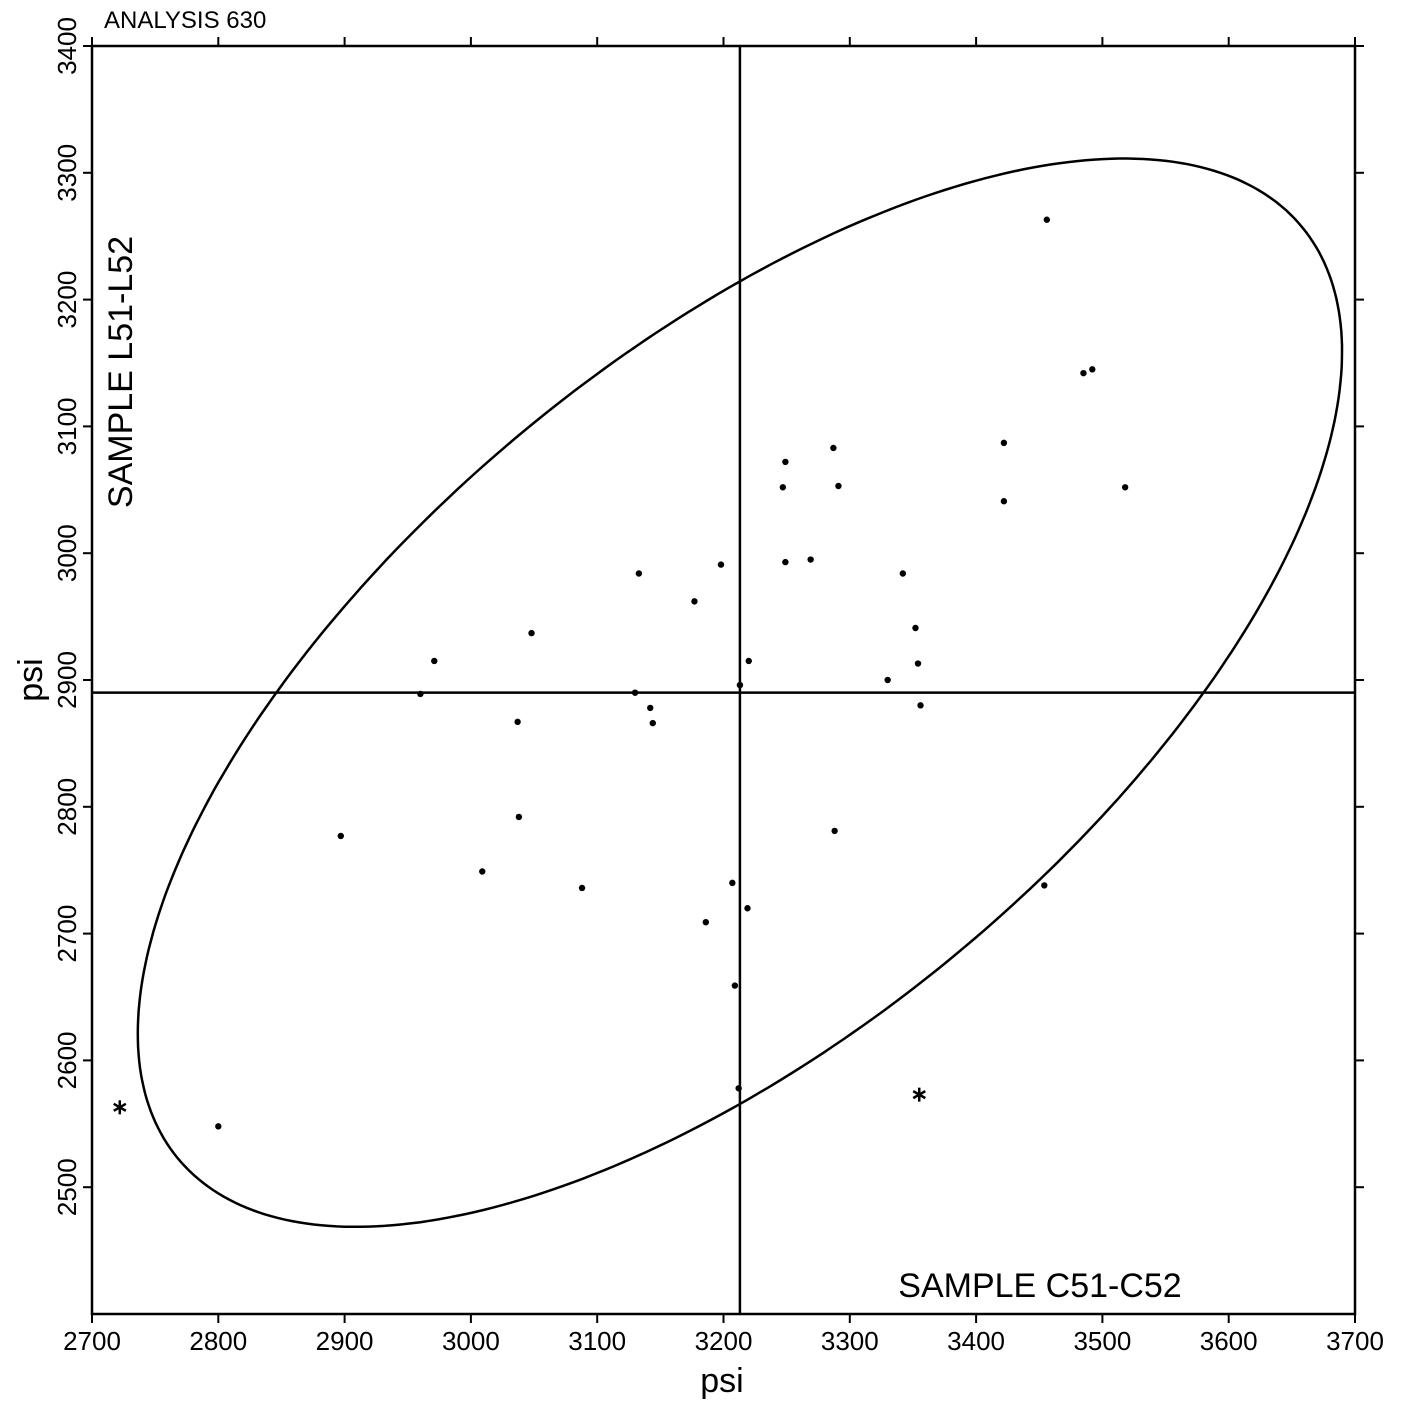  I want to click on y-tick-label: 3000, so click(67, 553).